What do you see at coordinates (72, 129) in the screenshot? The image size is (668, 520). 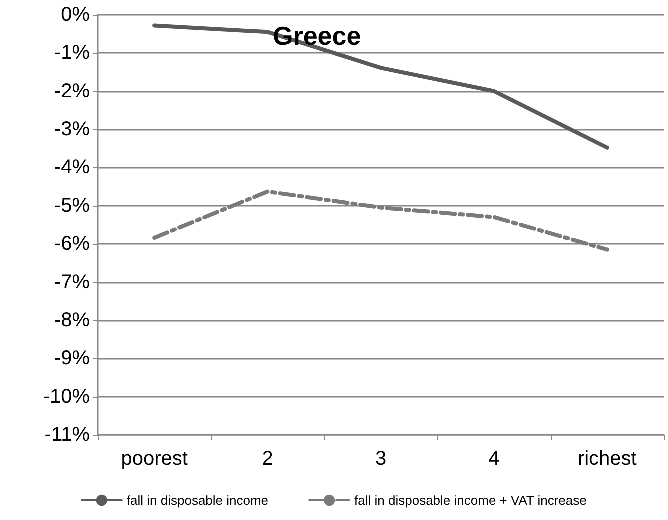 I see `y-tick-label: -3%` at bounding box center [72, 129].